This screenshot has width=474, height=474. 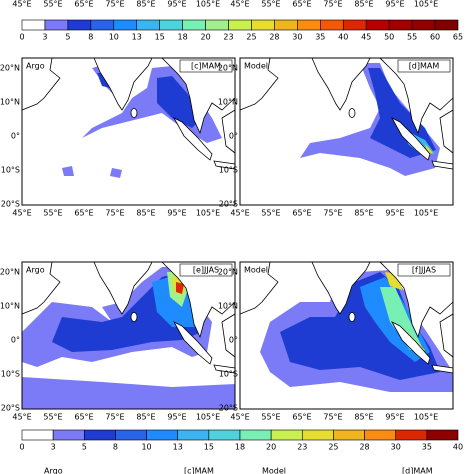 What do you see at coordinates (274, 37) in the screenshot?
I see `colorbar-tick-label: 28` at bounding box center [274, 37].